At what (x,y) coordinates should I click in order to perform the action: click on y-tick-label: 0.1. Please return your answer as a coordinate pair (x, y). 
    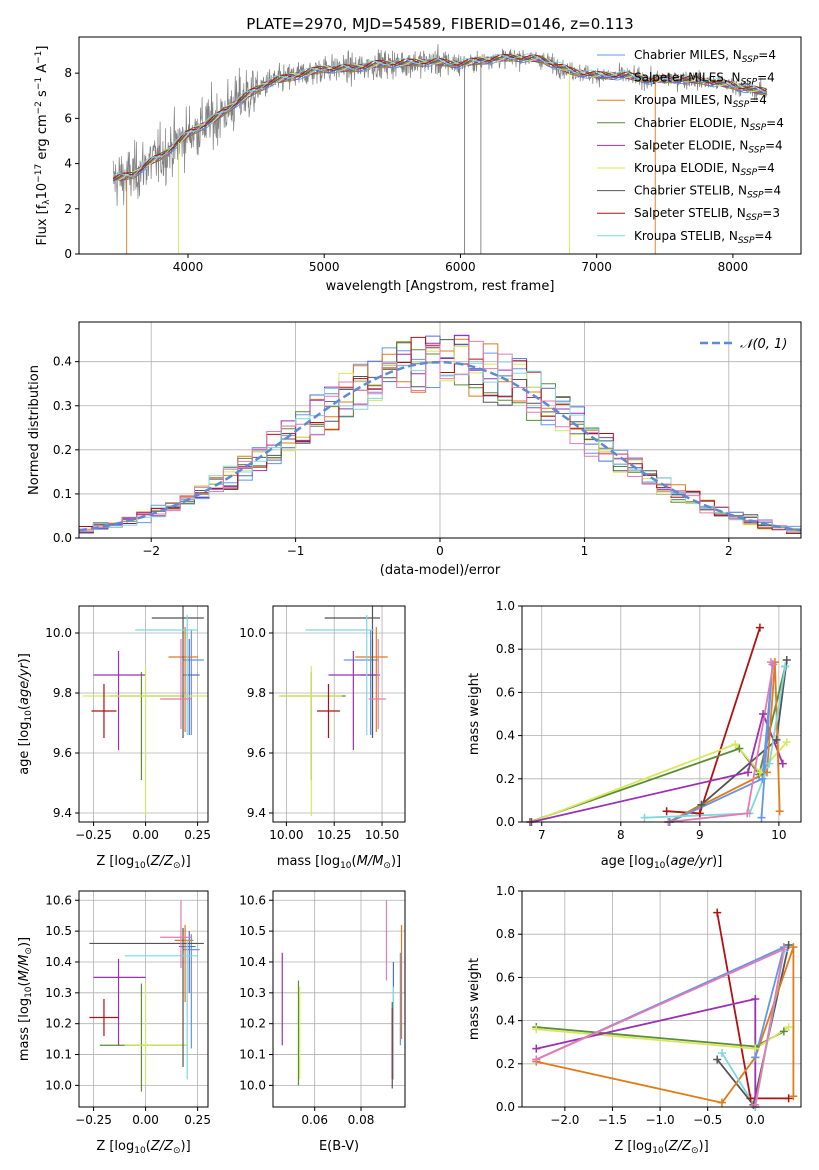
    Looking at the image, I should click on (62, 494).